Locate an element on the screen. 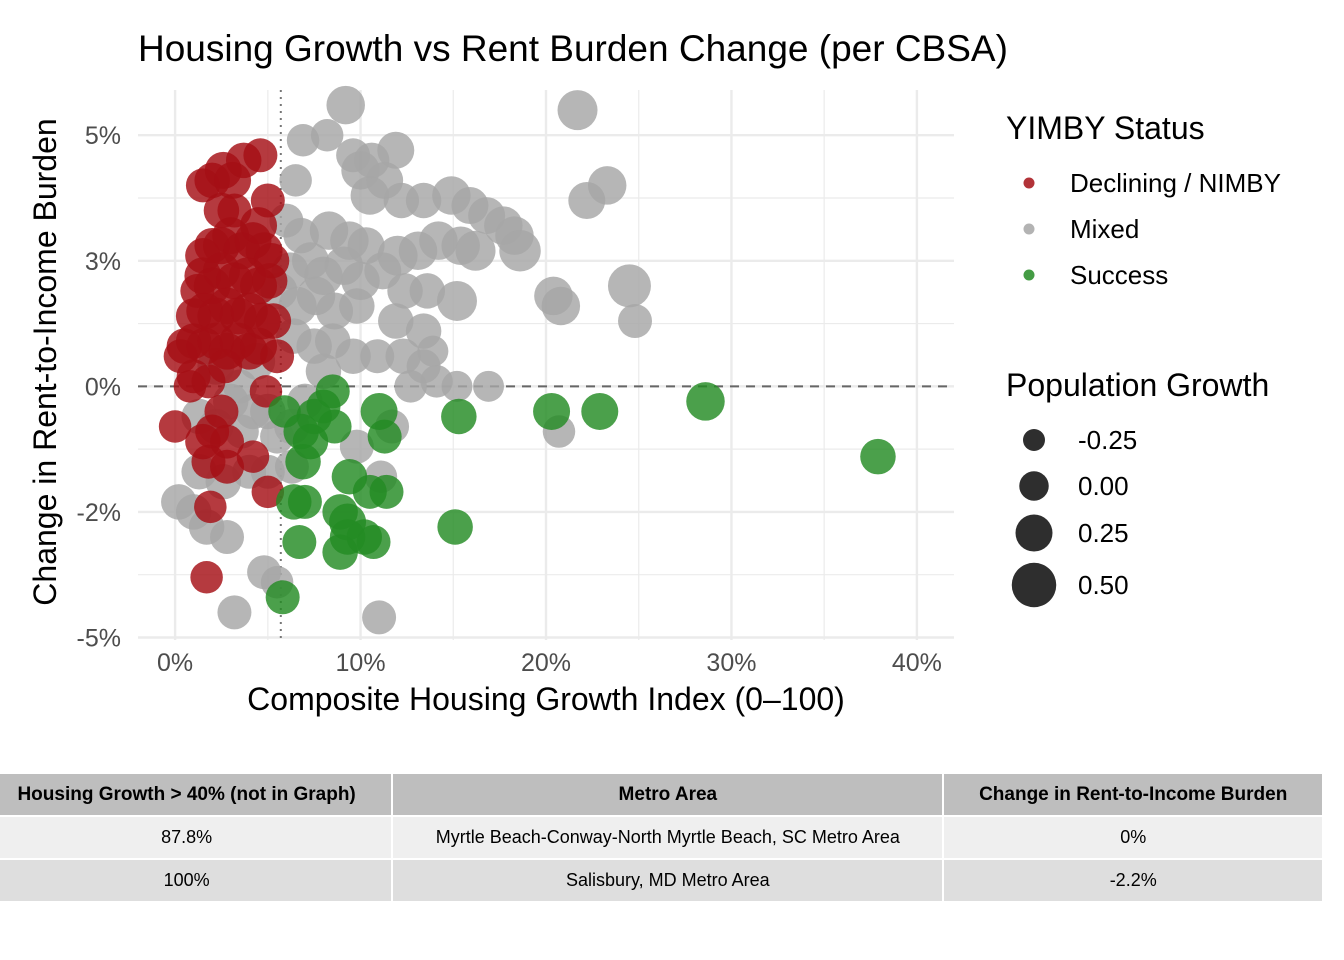 This screenshot has height=960, width=1344. size-legend-label: 0.50 is located at coordinates (1103, 585).